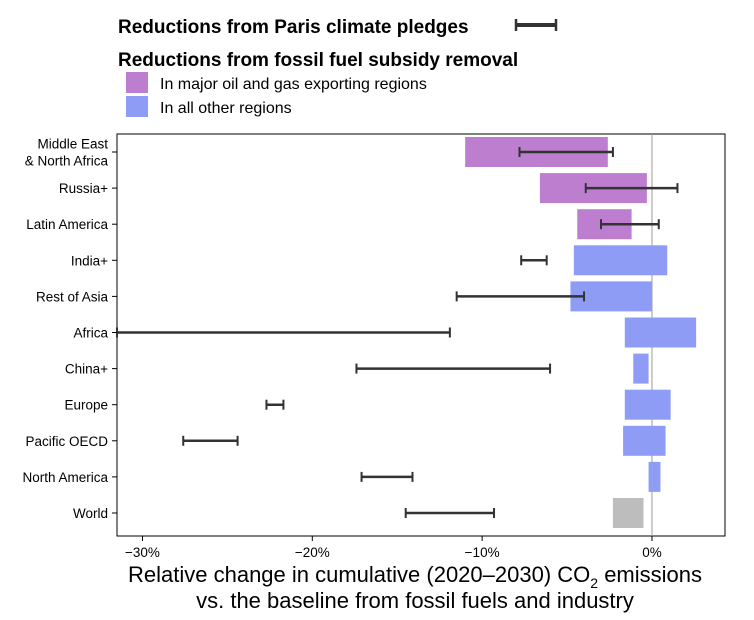 The image size is (754, 620). I want to click on category-label: Latin America, so click(67, 224).